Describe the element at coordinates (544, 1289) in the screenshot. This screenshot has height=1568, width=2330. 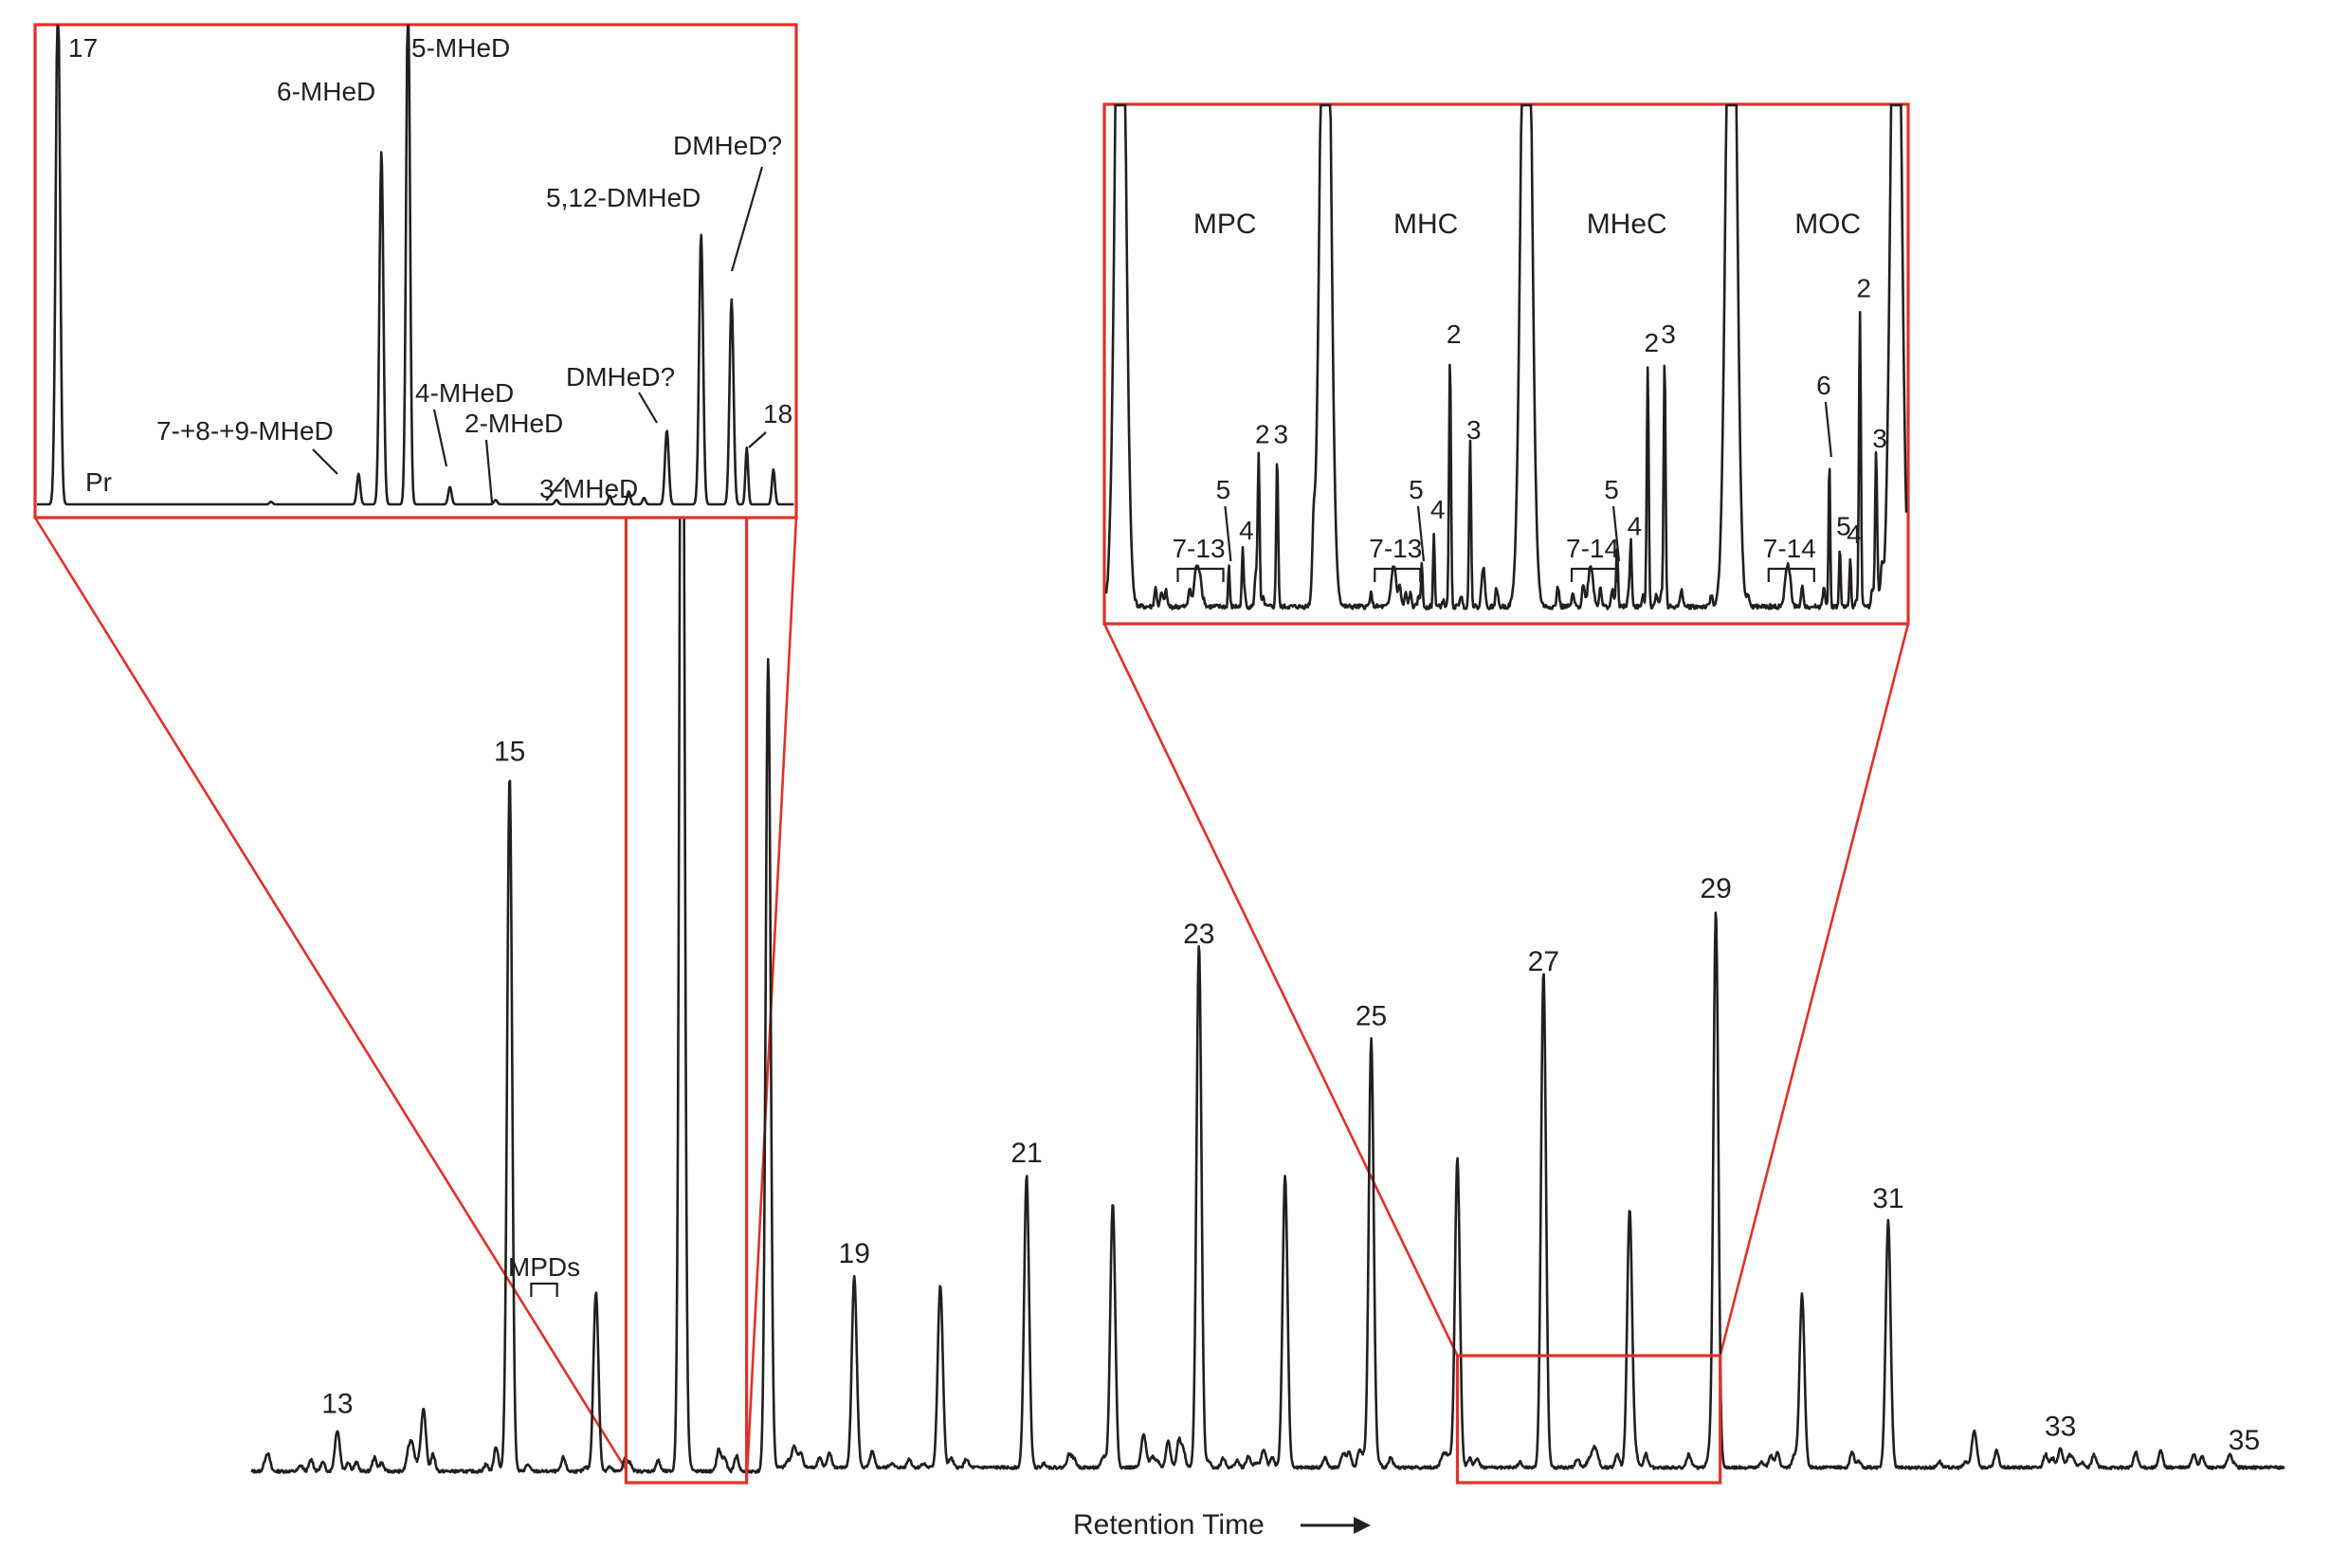
I see `mpds-bracket` at that location.